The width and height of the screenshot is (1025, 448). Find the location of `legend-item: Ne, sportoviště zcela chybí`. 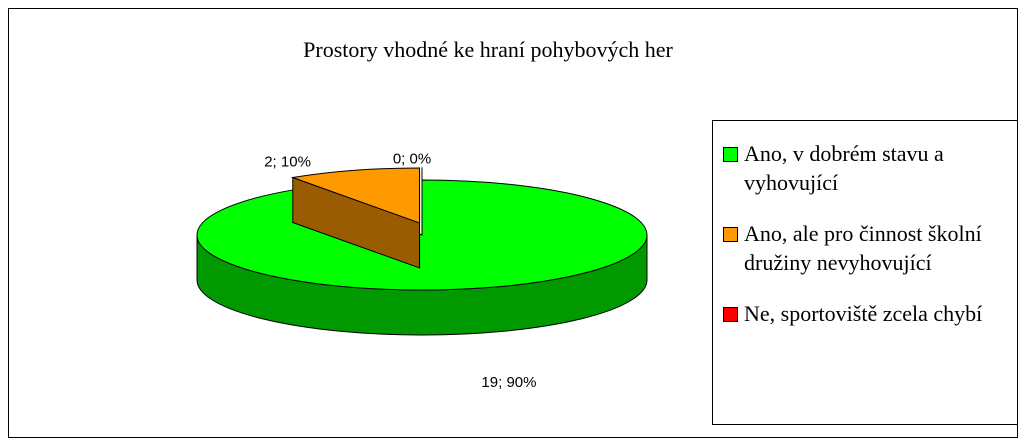

legend-item: Ne, sportoviště zcela chybí is located at coordinates (870, 313).